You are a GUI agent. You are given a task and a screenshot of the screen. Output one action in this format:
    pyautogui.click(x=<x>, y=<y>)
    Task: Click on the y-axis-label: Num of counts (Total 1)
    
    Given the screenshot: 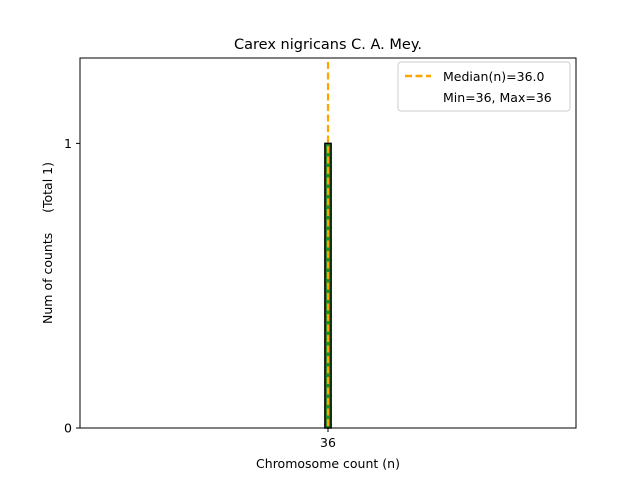 What is the action you would take?
    pyautogui.click(x=47, y=243)
    